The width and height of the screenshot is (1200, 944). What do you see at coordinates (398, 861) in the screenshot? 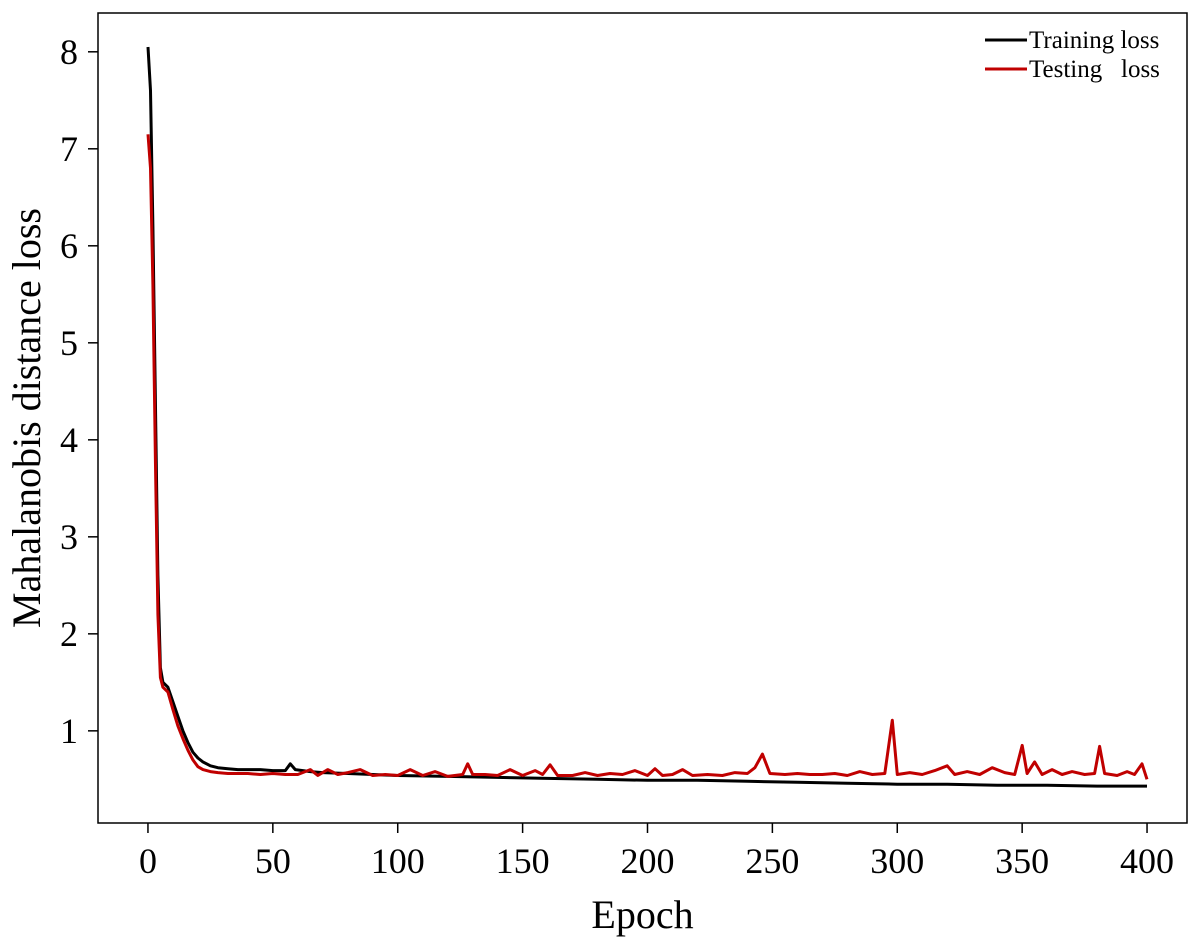
I see `x-tick-label: 100` at bounding box center [398, 861].